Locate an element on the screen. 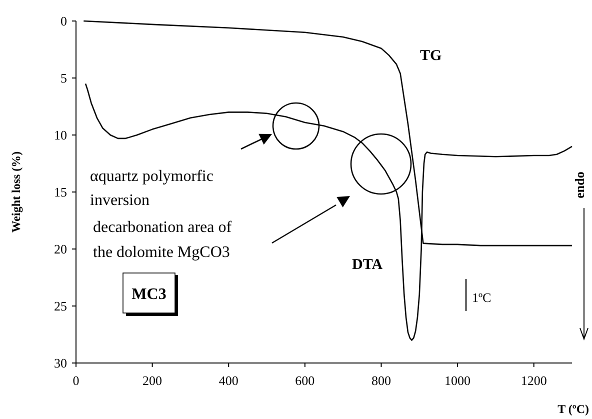 Image resolution: width=592 pixels, height=419 pixels. x-tick-label: 800 is located at coordinates (381, 380).